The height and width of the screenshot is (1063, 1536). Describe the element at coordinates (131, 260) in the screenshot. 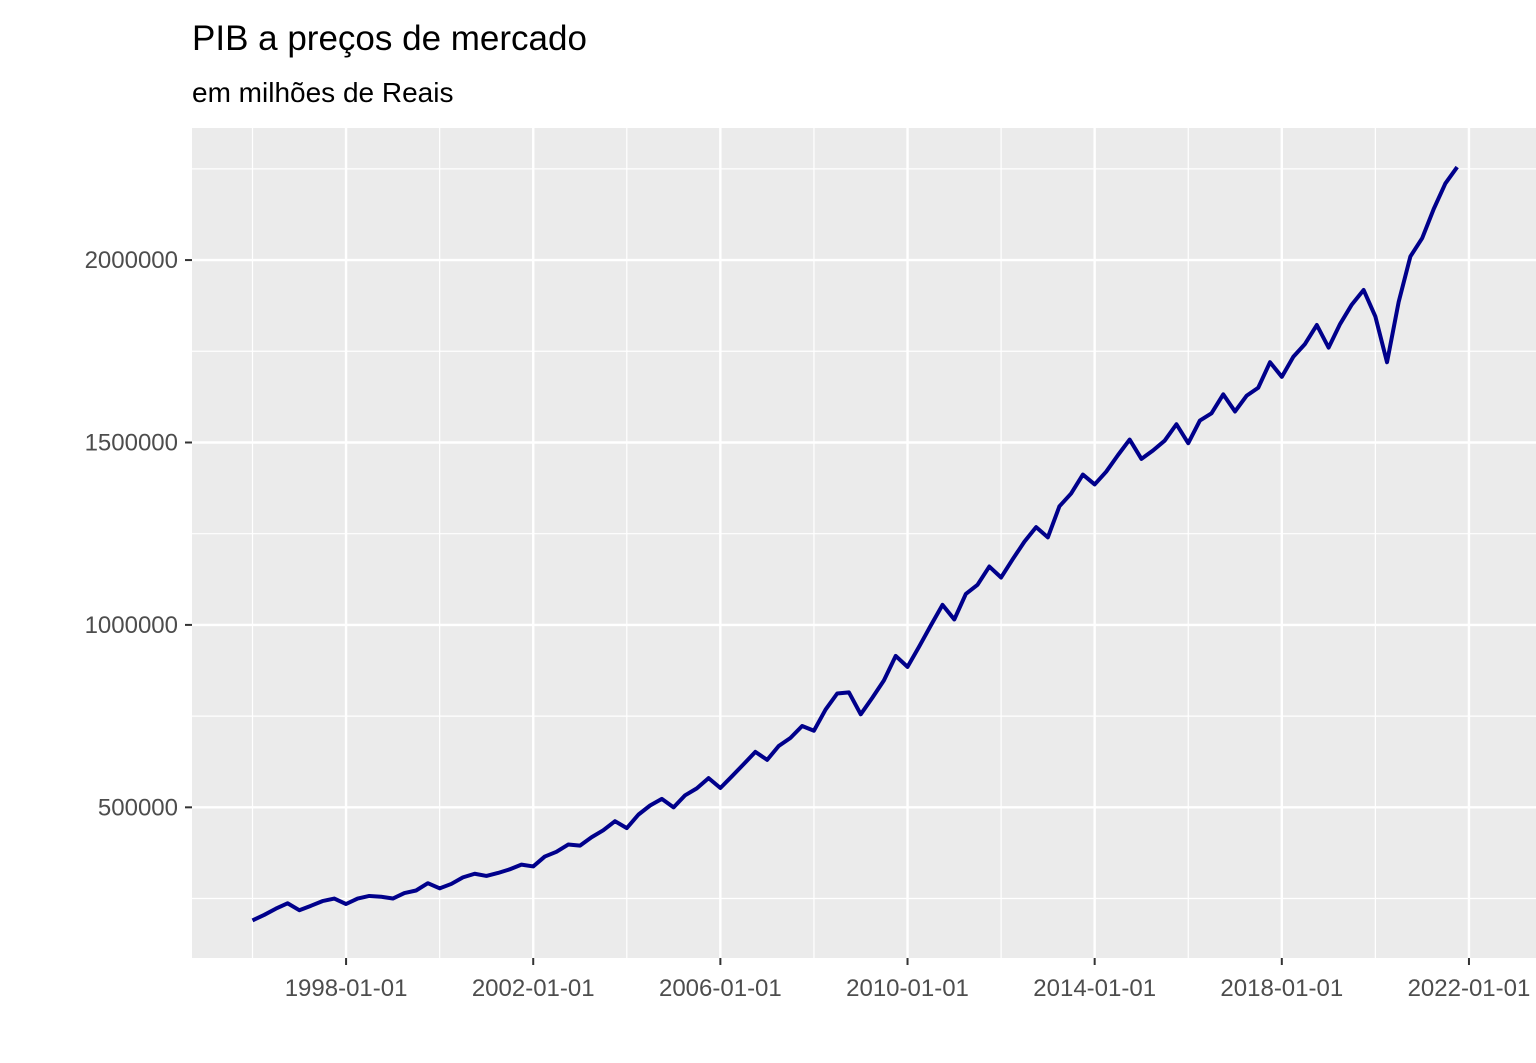

I see `y-tick-label: 2000000` at that location.